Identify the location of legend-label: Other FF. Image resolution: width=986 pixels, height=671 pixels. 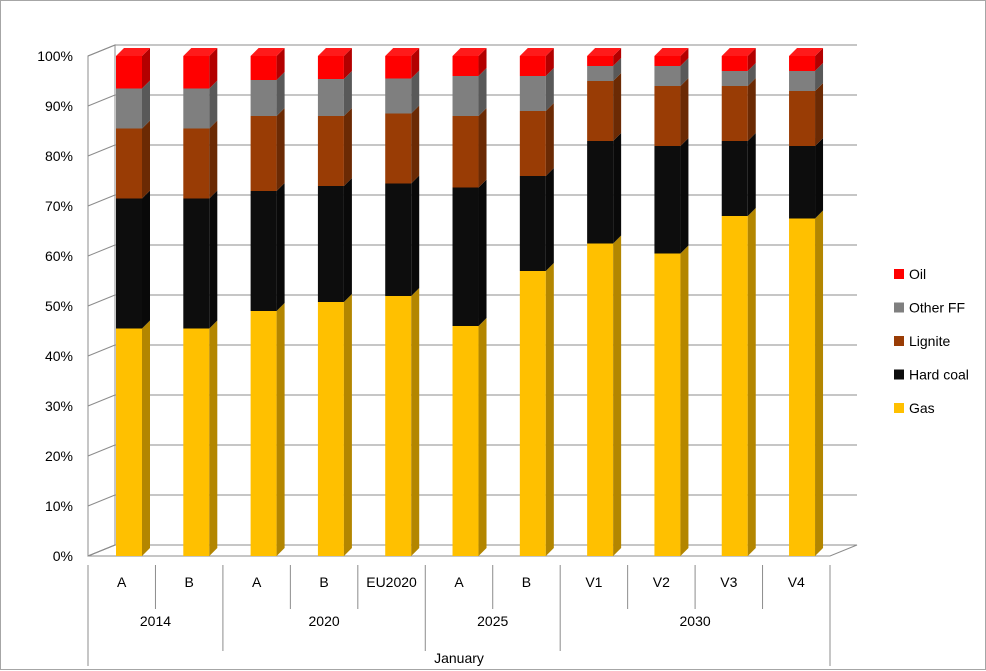
(937, 308).